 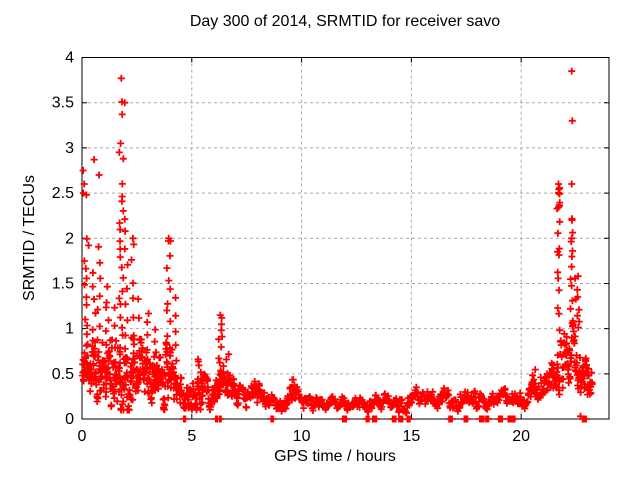 What do you see at coordinates (69, 58) in the screenshot?
I see `y-tick-label: 4` at bounding box center [69, 58].